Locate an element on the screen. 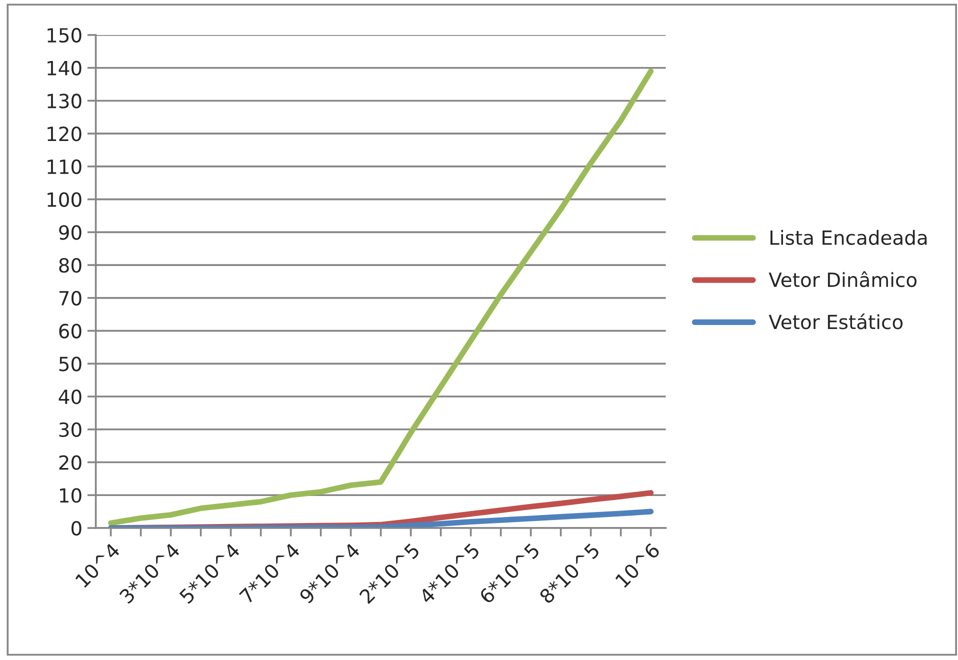 Image resolution: width=958 pixels, height=660 pixels. y-tick-label: 70 is located at coordinates (70, 298).